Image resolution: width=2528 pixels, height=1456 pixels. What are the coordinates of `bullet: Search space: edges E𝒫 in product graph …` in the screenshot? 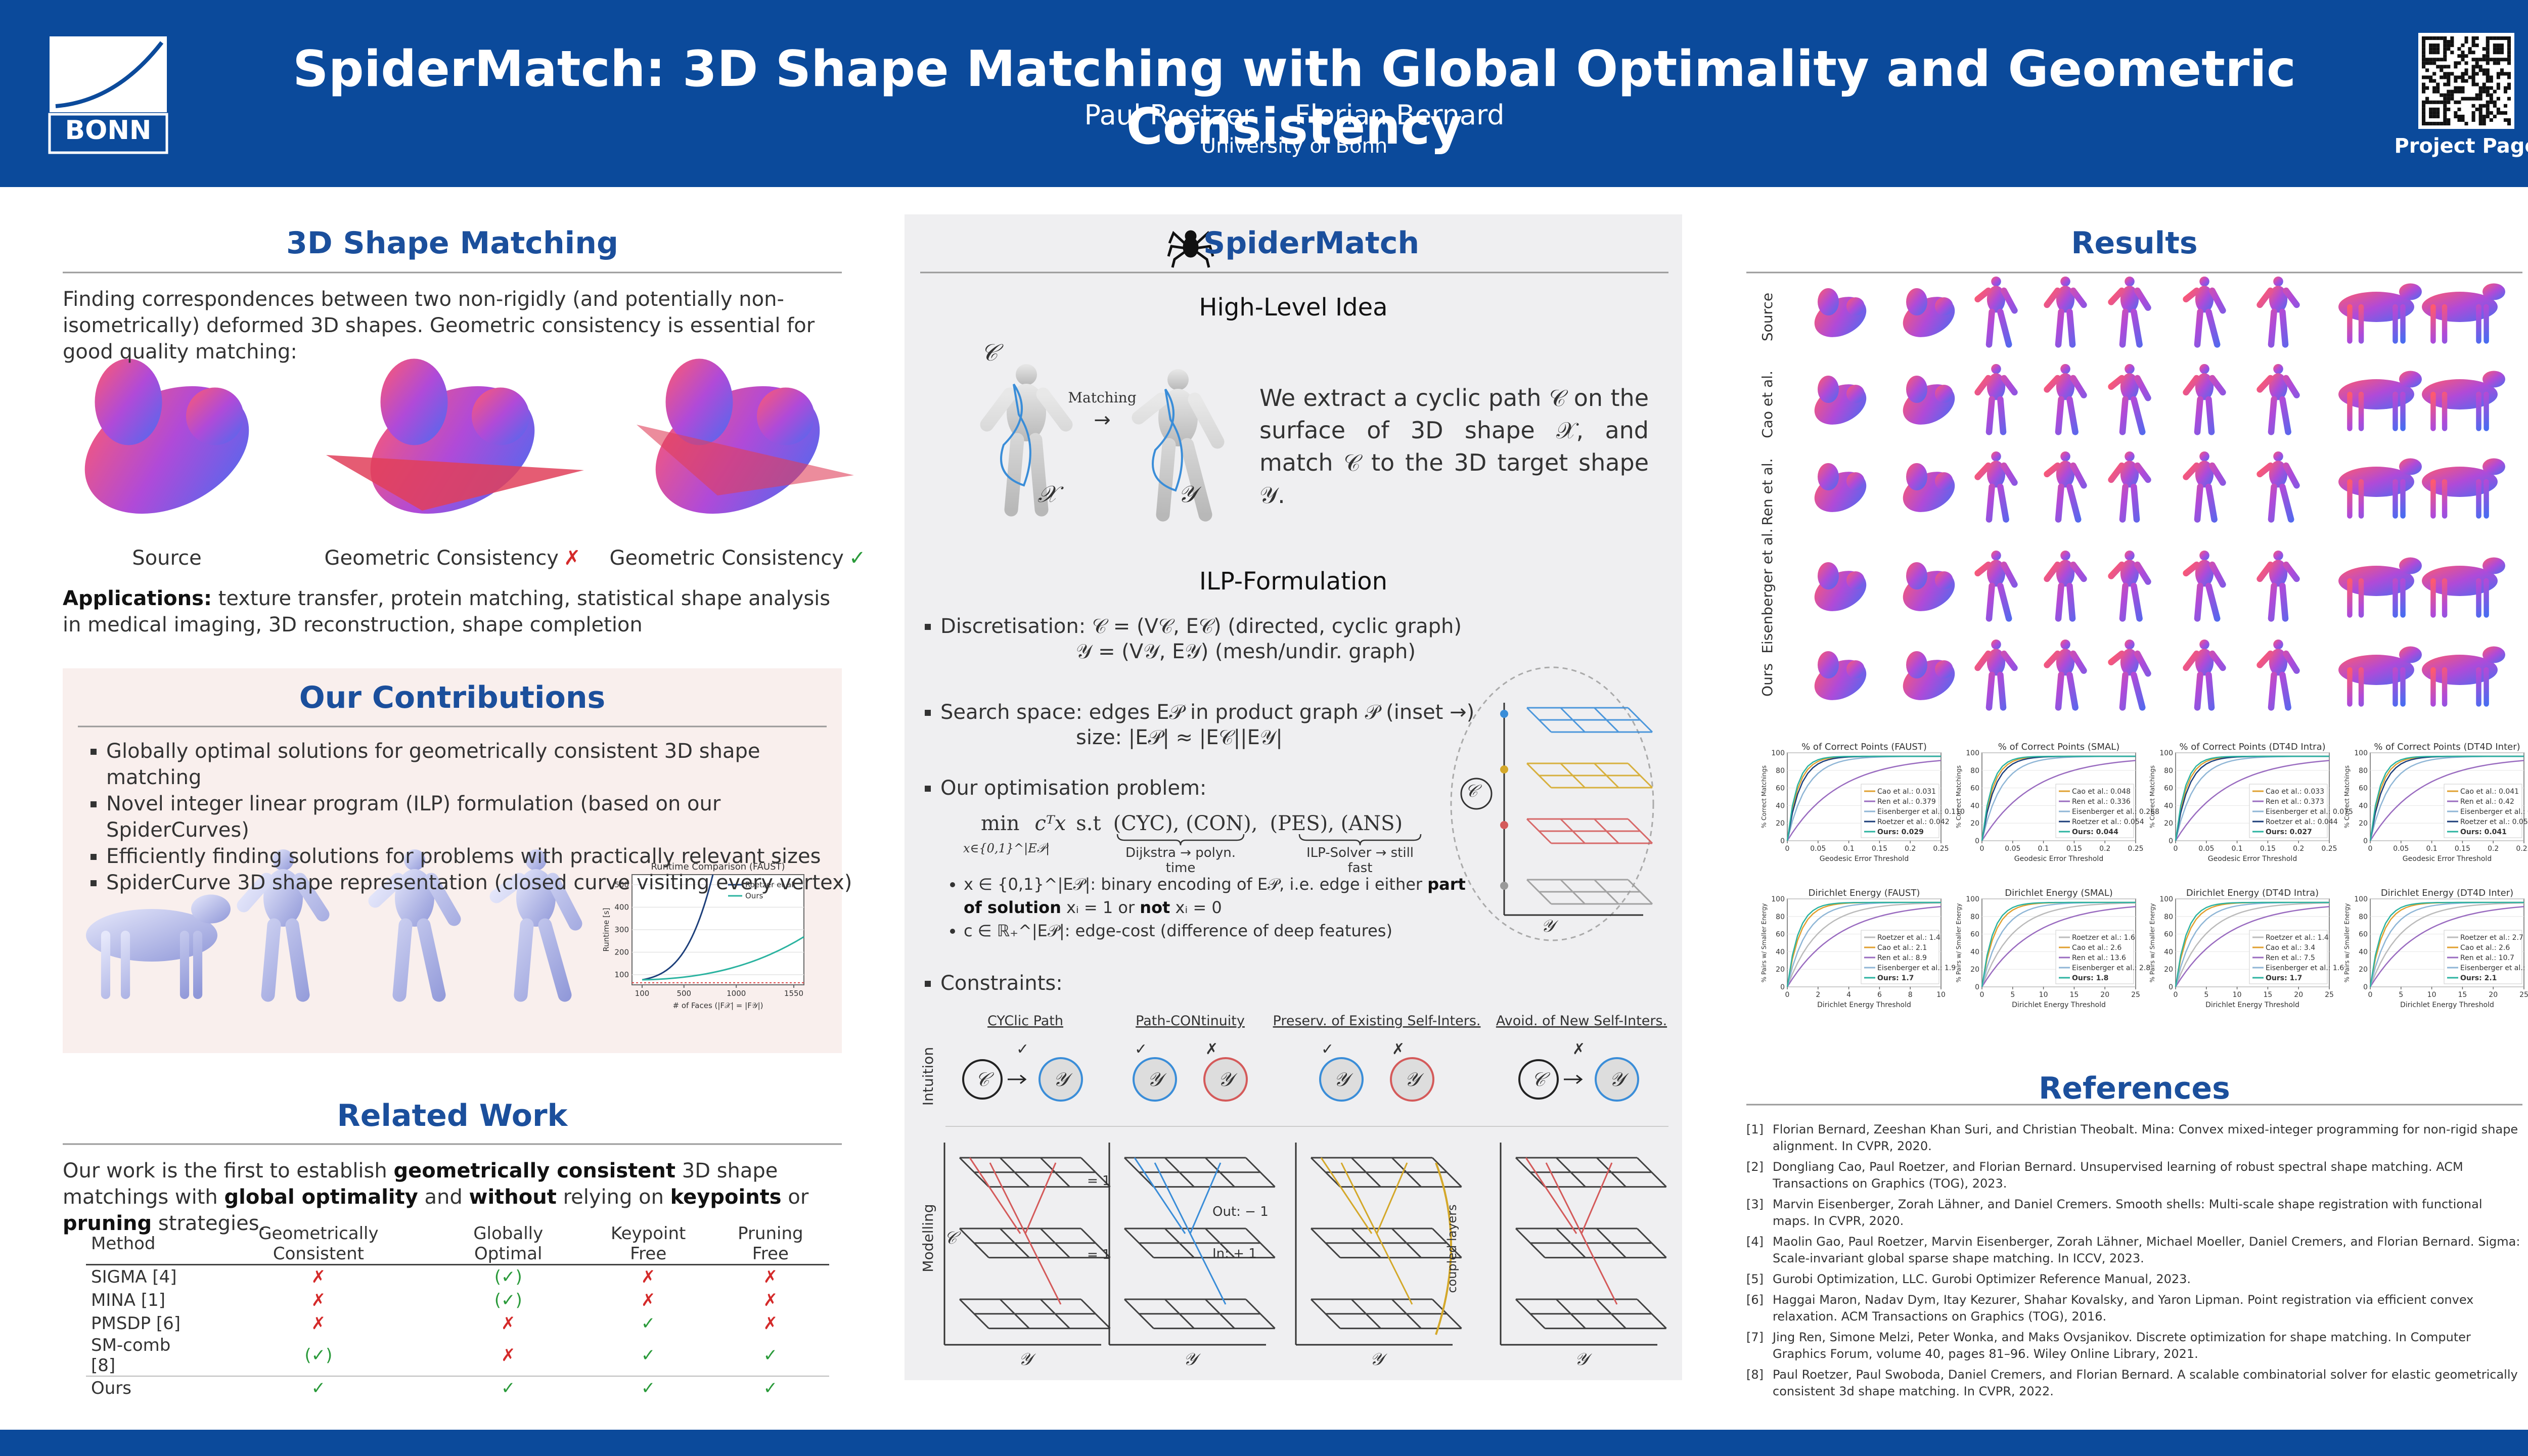 It's located at (1207, 738).